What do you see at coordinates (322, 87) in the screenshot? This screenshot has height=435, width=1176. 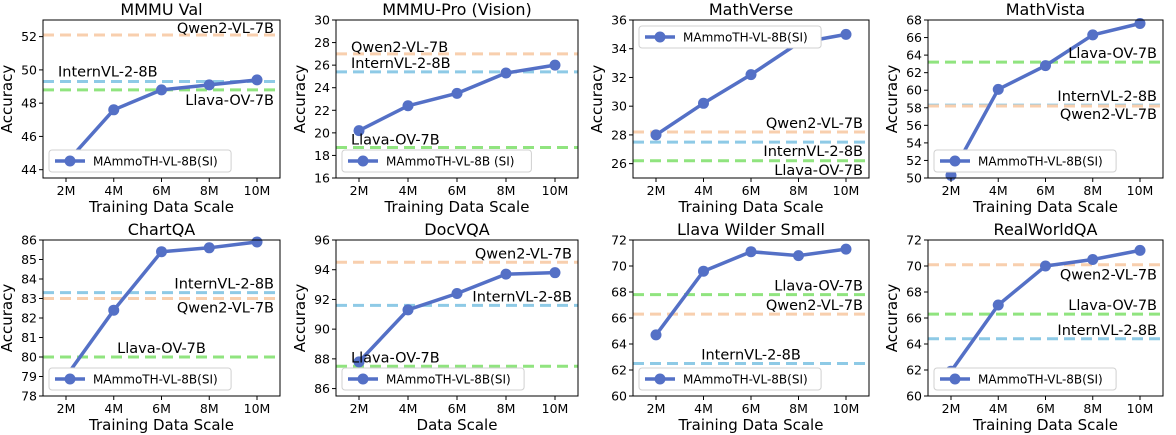 I see `y-tick-label: 24` at bounding box center [322, 87].